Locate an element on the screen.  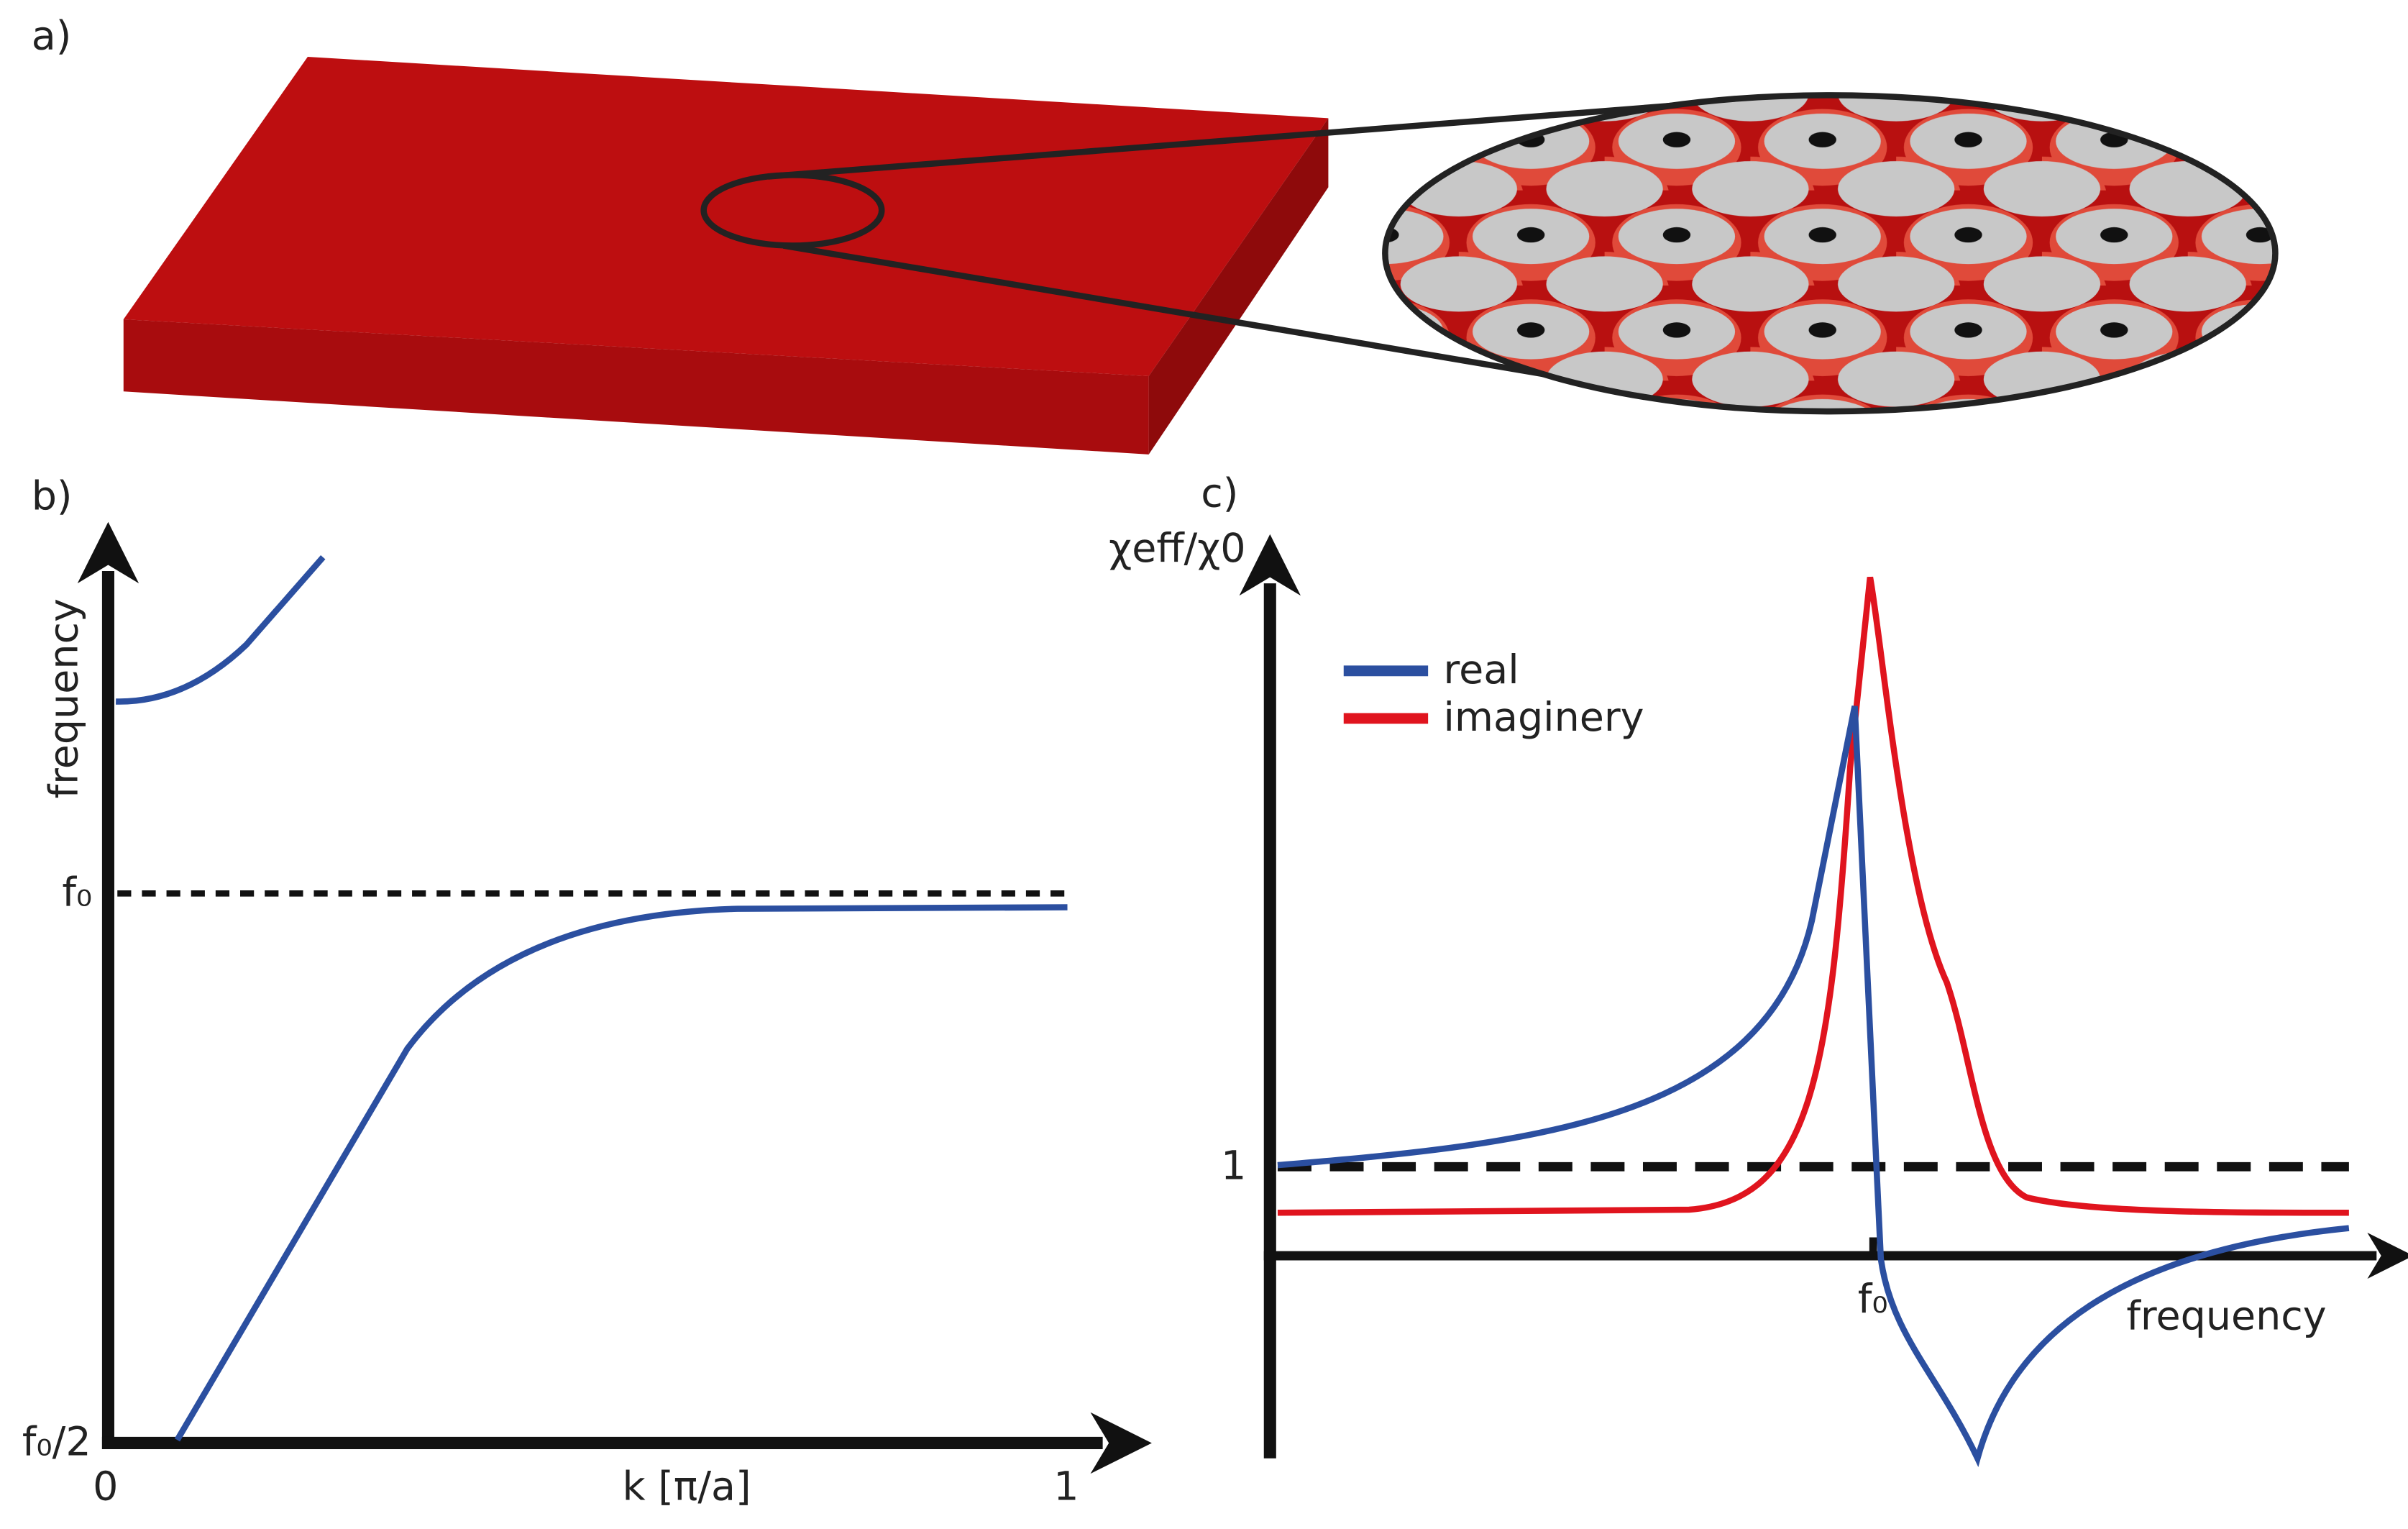
upper-branch is located at coordinates (221, 630).